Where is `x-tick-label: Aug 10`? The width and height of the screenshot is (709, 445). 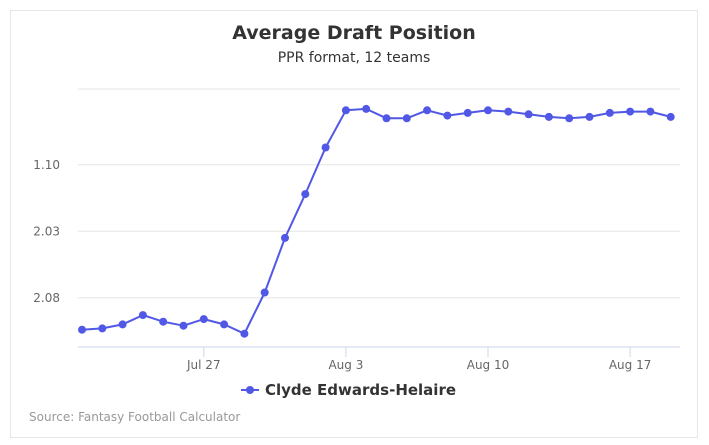
x-tick-label: Aug 10 is located at coordinates (488, 365).